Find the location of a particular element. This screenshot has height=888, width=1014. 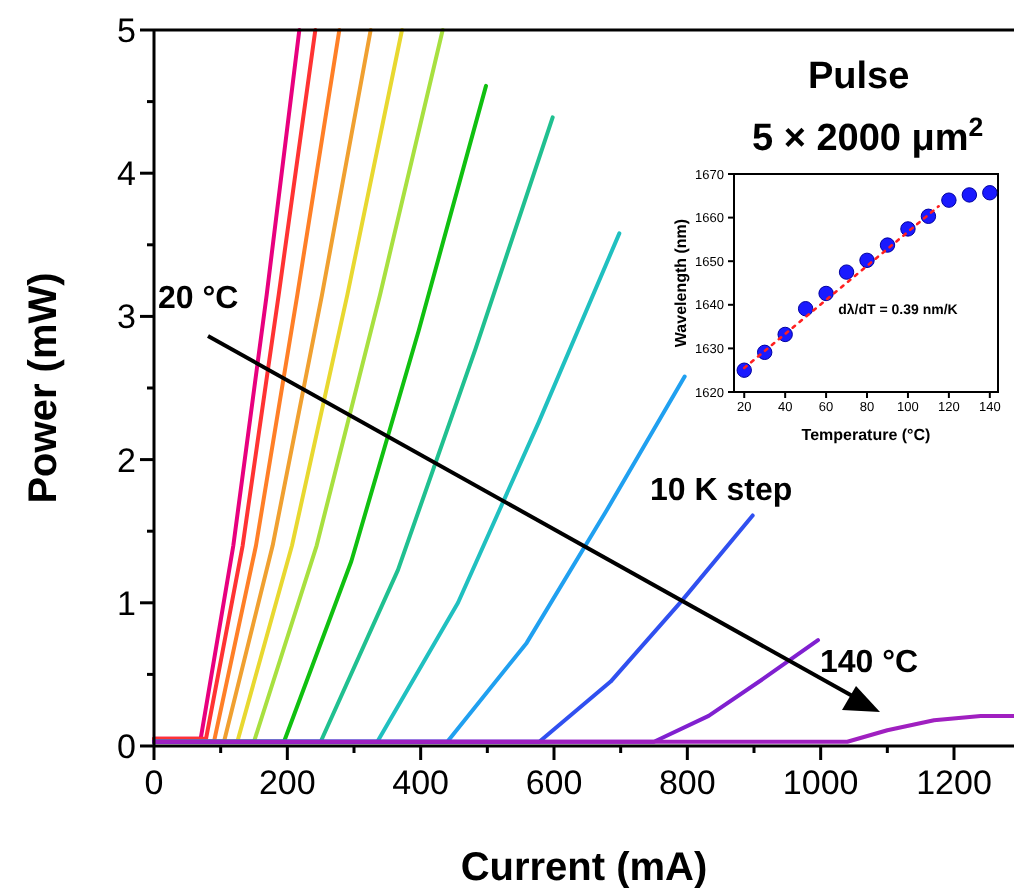

y-tick-label: 2 is located at coordinates (126, 460).